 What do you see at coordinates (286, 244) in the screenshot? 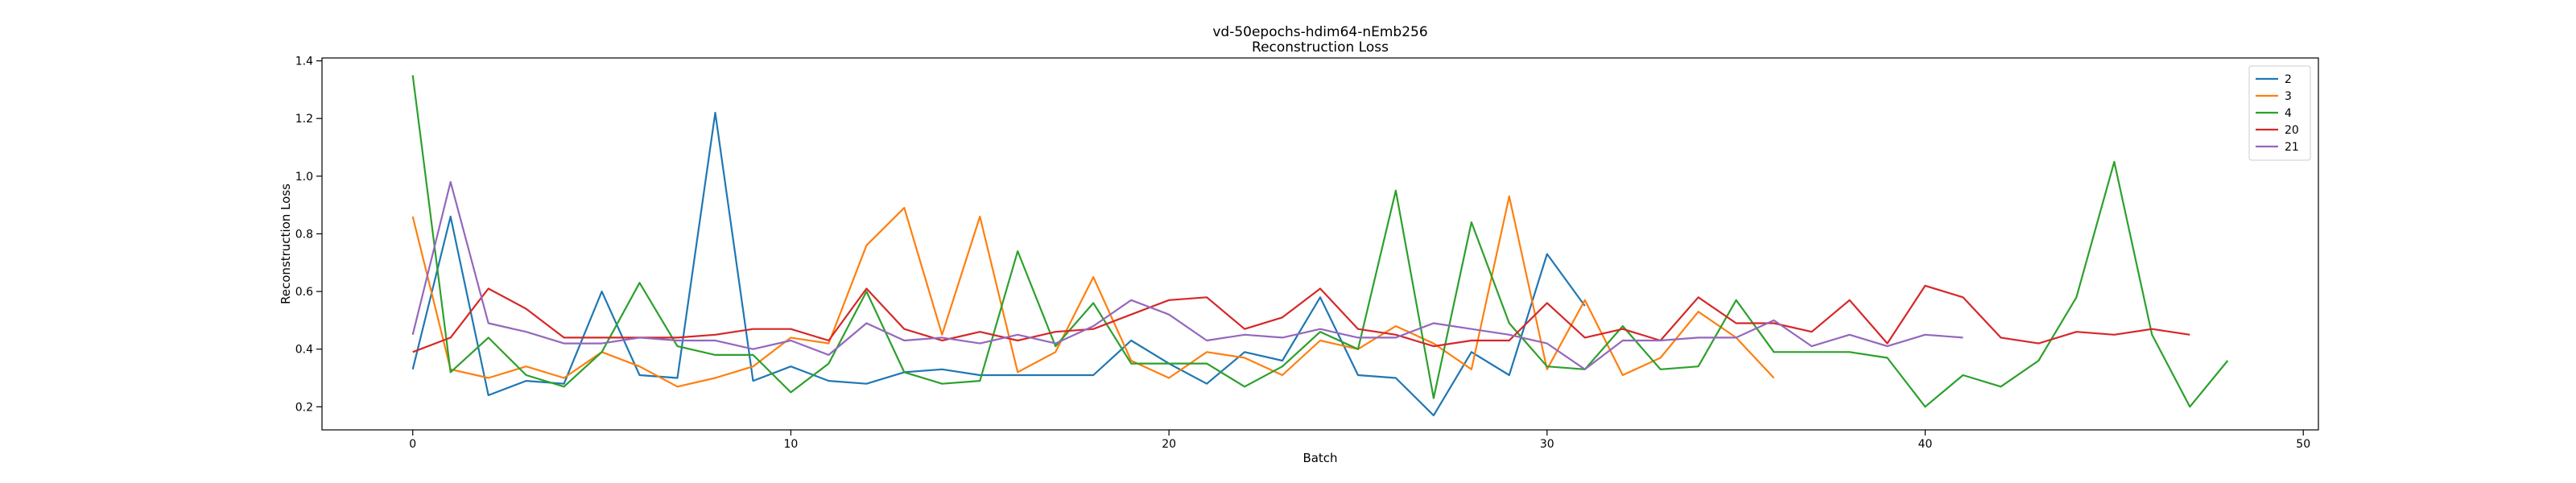
I see `y-axis-label: Reconstruction Loss` at bounding box center [286, 244].